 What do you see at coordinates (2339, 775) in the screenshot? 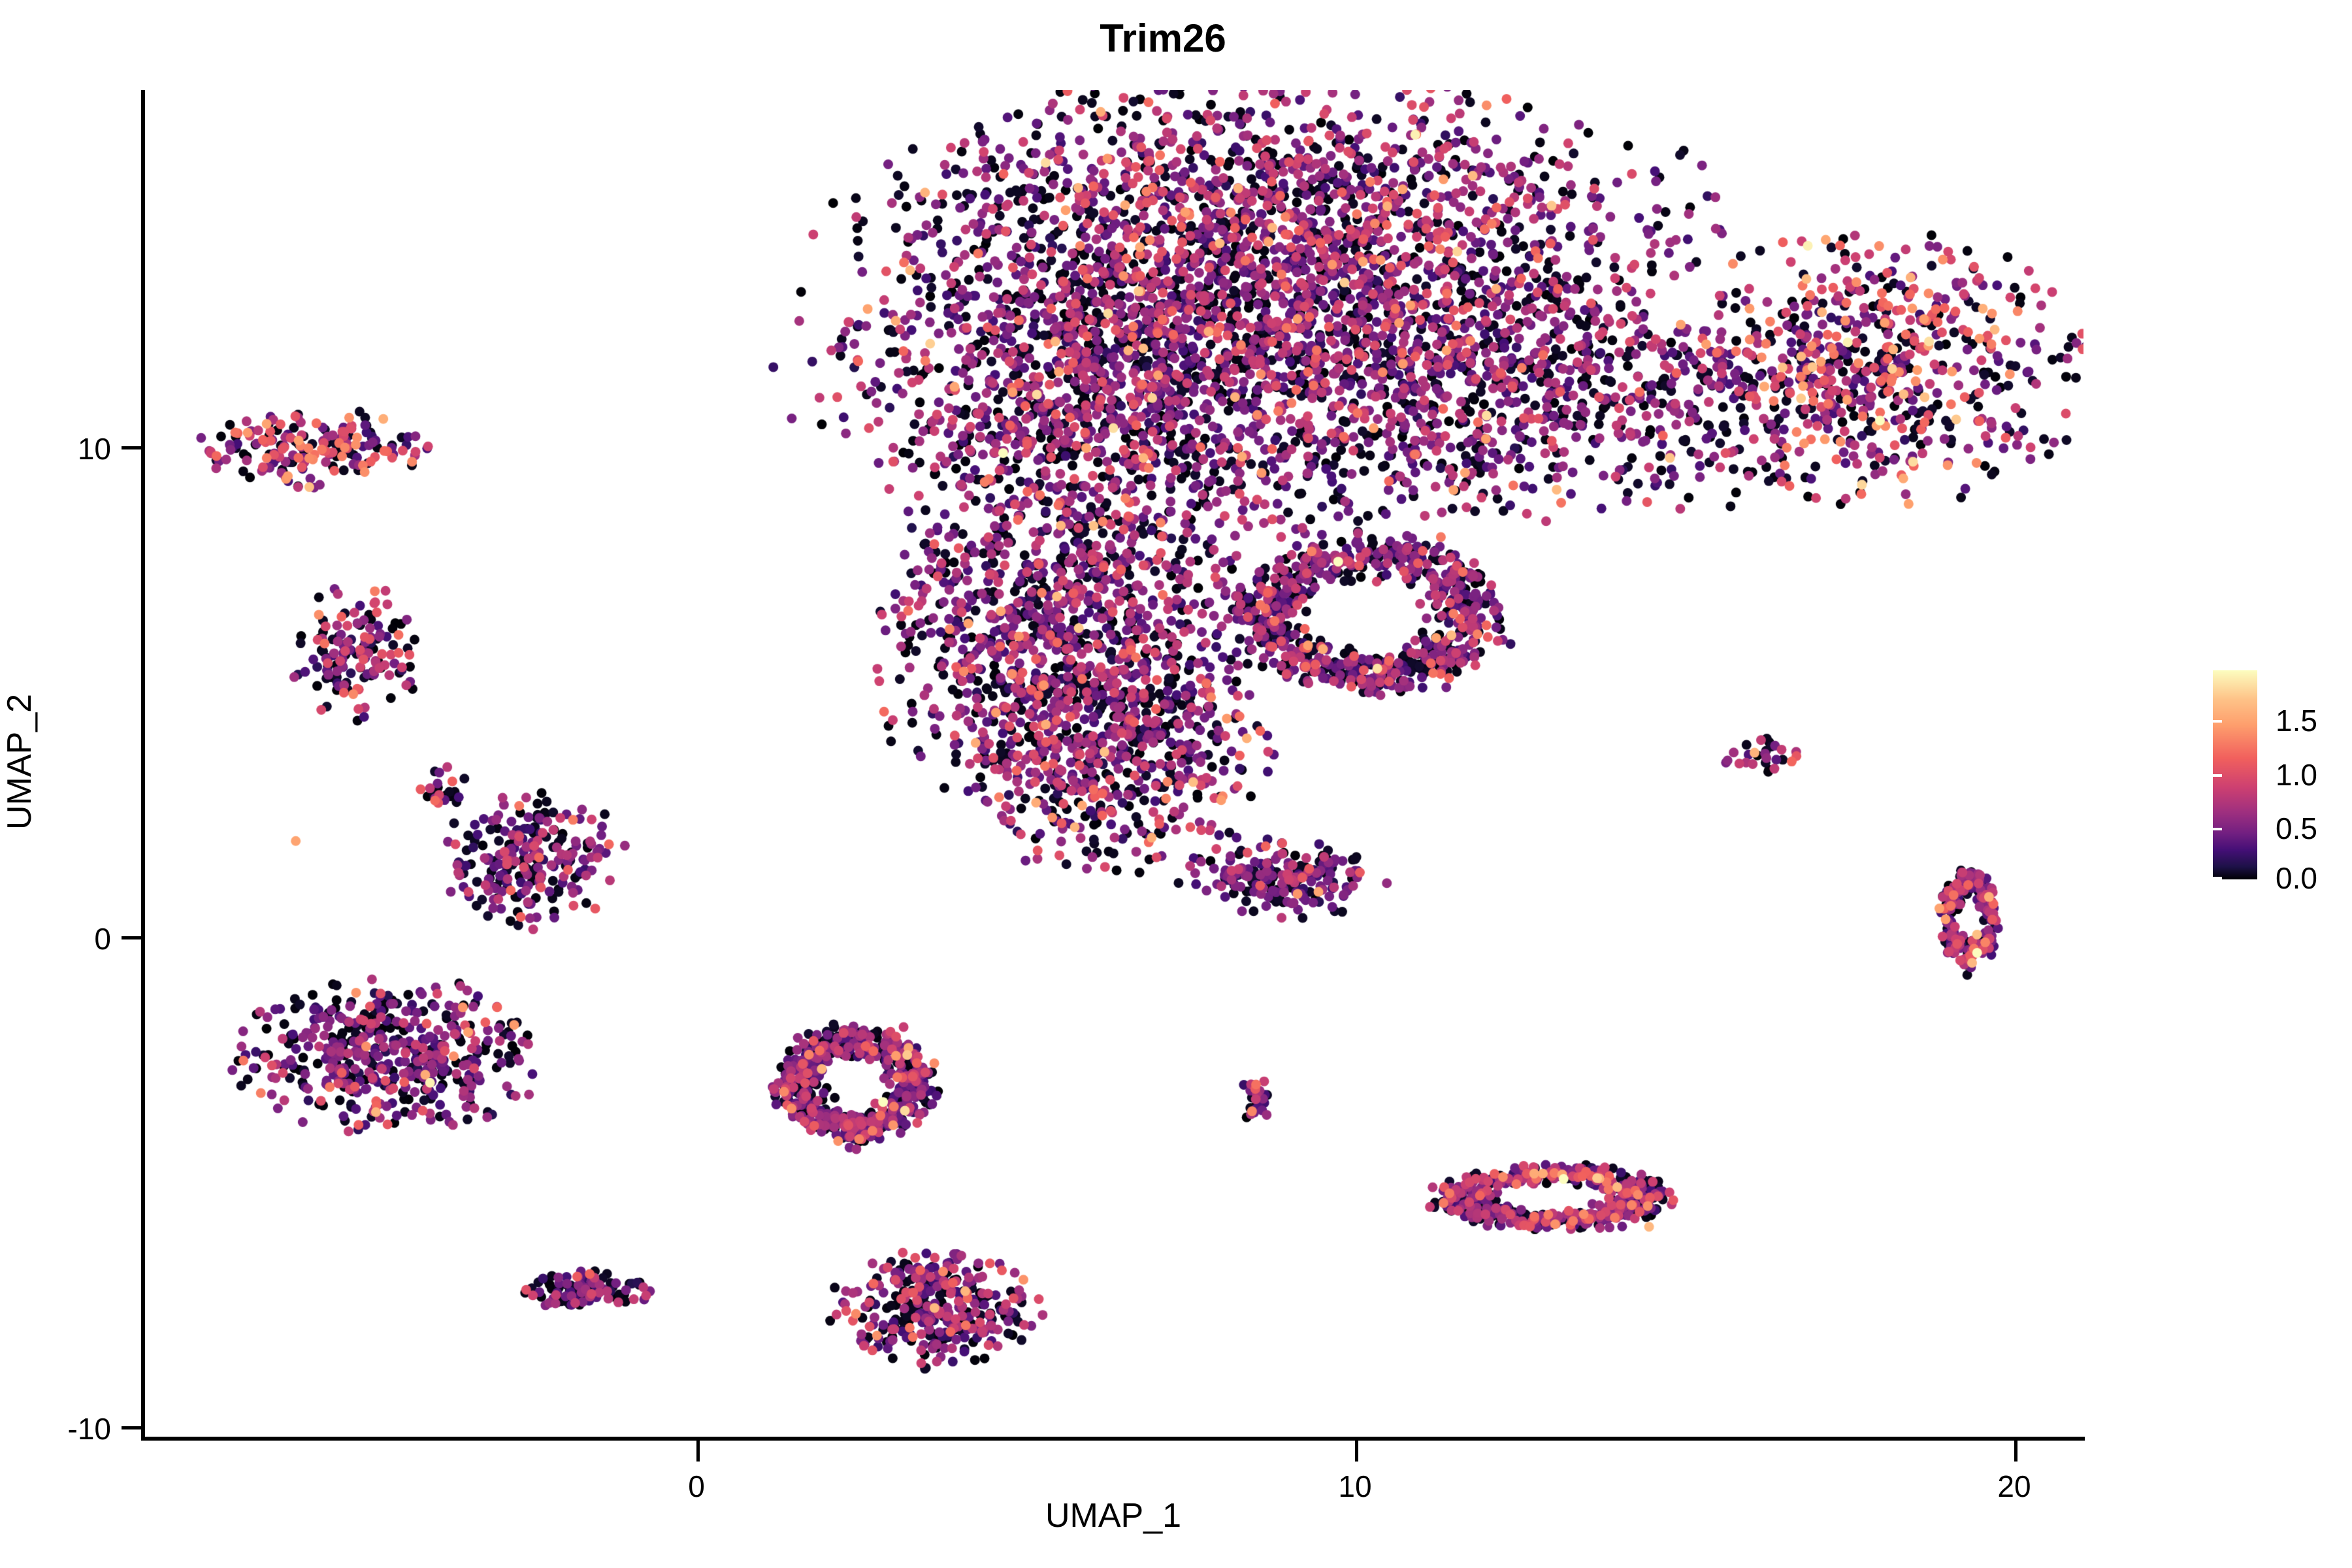
I see `legend-tick-1.0-right` at bounding box center [2339, 775].